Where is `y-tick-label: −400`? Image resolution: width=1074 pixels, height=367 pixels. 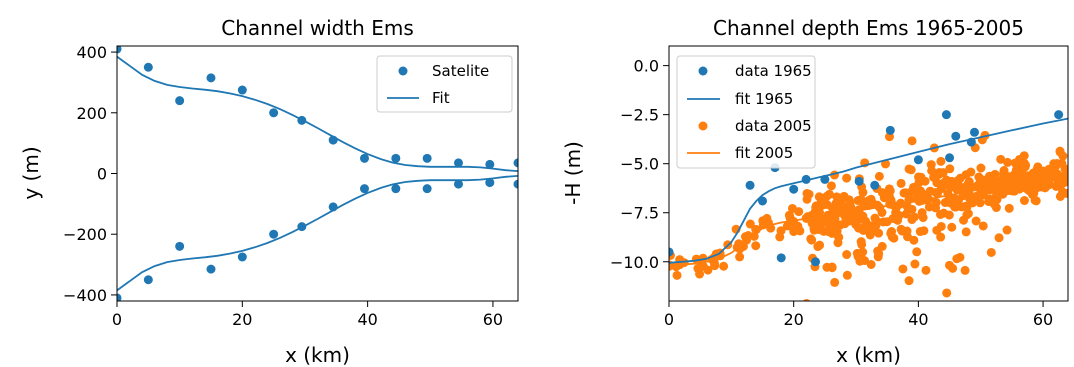
y-tick-label: −400 is located at coordinates (85, 295).